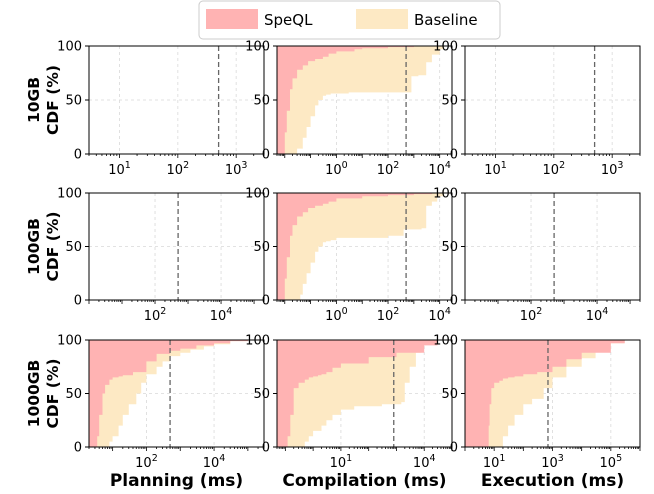  Describe the element at coordinates (43, 247) in the screenshot. I see `row-label-1: 100GBCDF (%)` at that location.